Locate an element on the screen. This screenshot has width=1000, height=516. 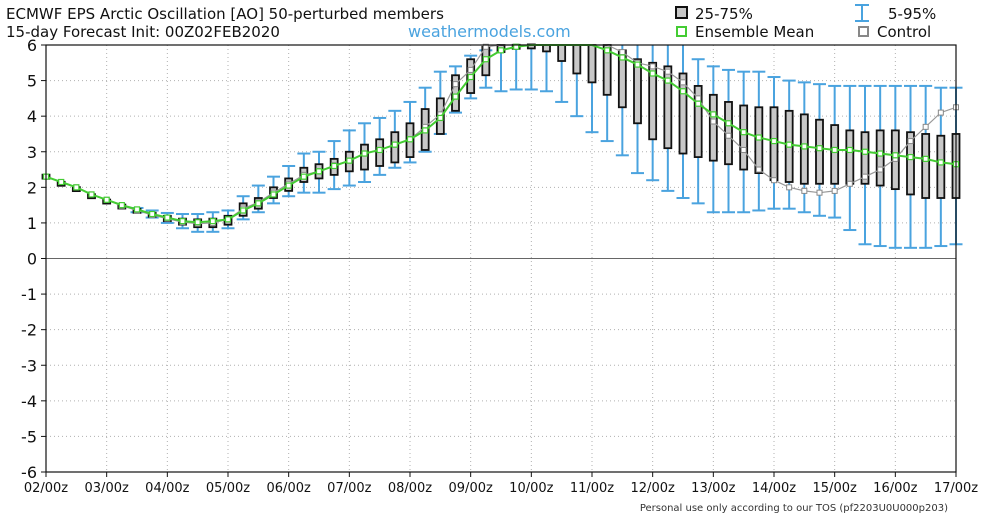
y-tick-label: -6 is located at coordinates (29, 472).